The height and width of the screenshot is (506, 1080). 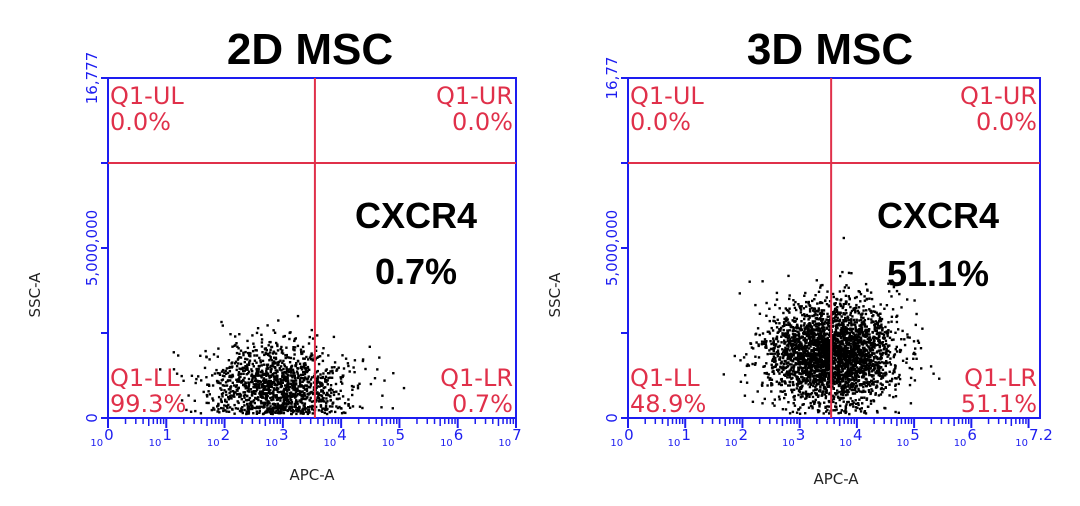 What do you see at coordinates (965, 437) in the screenshot?
I see `x-tick-label: 10⁶` at bounding box center [965, 437].